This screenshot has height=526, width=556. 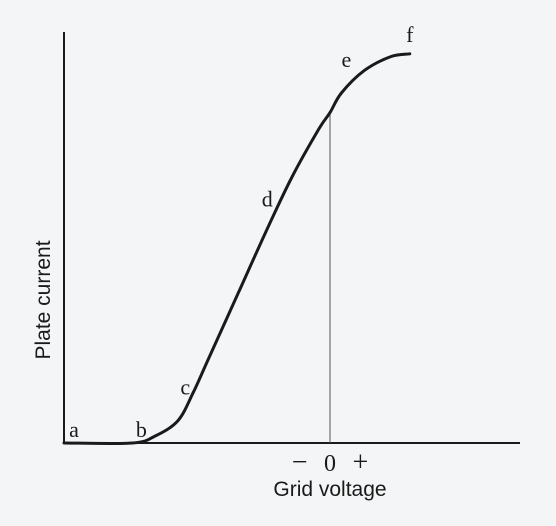 What do you see at coordinates (43, 299) in the screenshot?
I see `y-axis-title: Plate current` at bounding box center [43, 299].